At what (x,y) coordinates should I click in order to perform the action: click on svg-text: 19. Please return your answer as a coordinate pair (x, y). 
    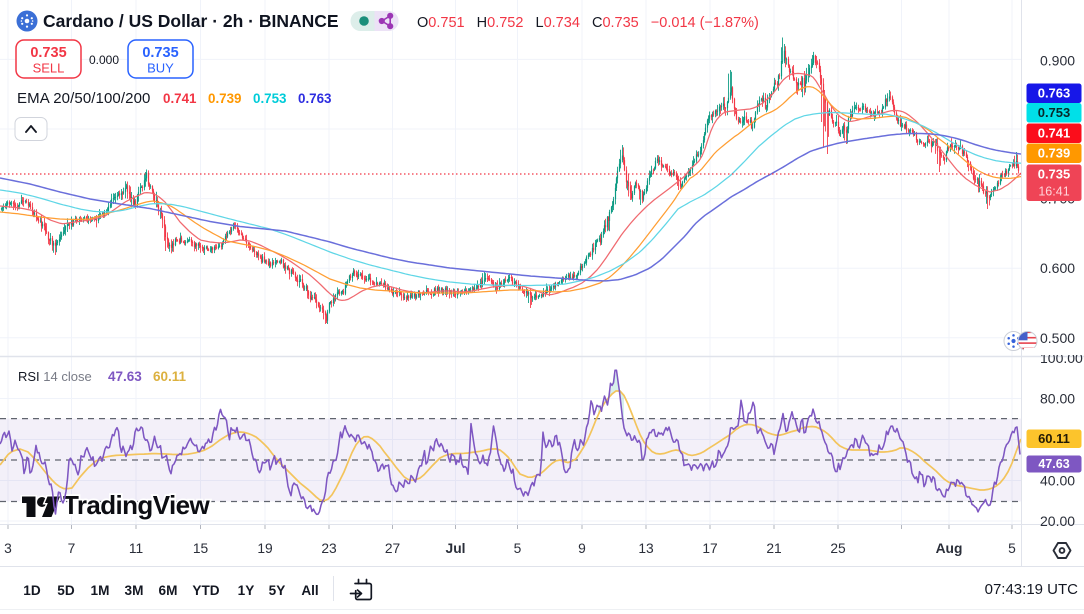
    Looking at the image, I should click on (265, 548).